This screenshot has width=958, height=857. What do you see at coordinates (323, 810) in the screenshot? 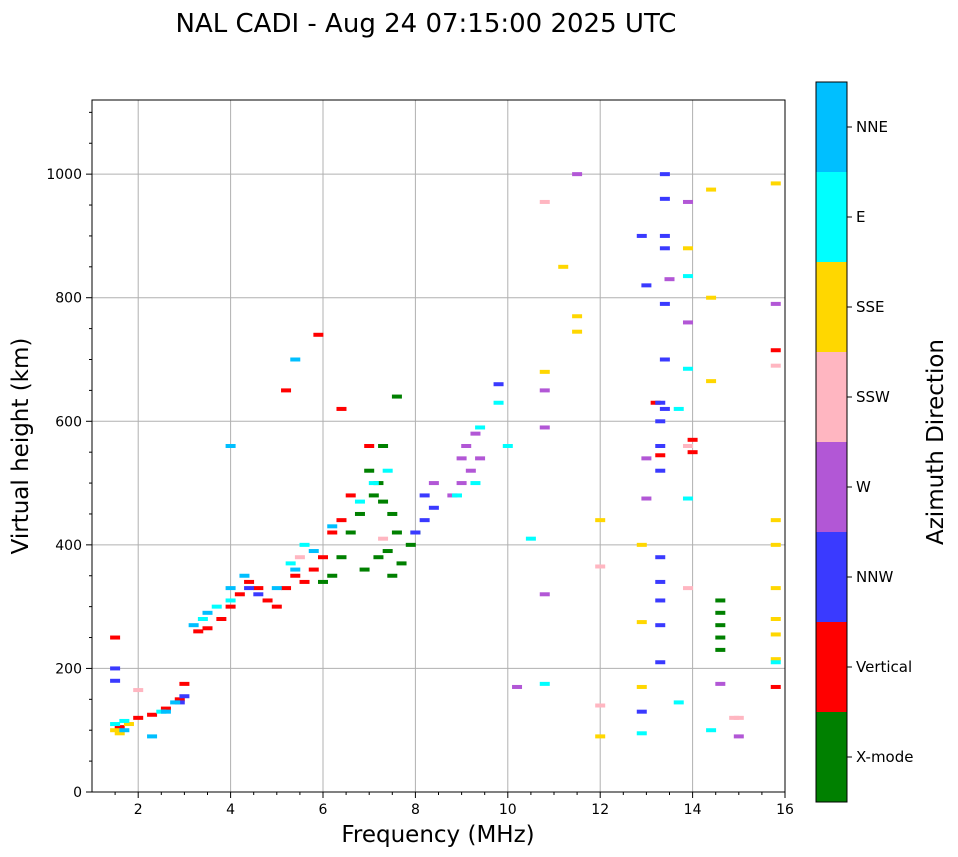
I see `x-tick-label: 6` at bounding box center [323, 810].